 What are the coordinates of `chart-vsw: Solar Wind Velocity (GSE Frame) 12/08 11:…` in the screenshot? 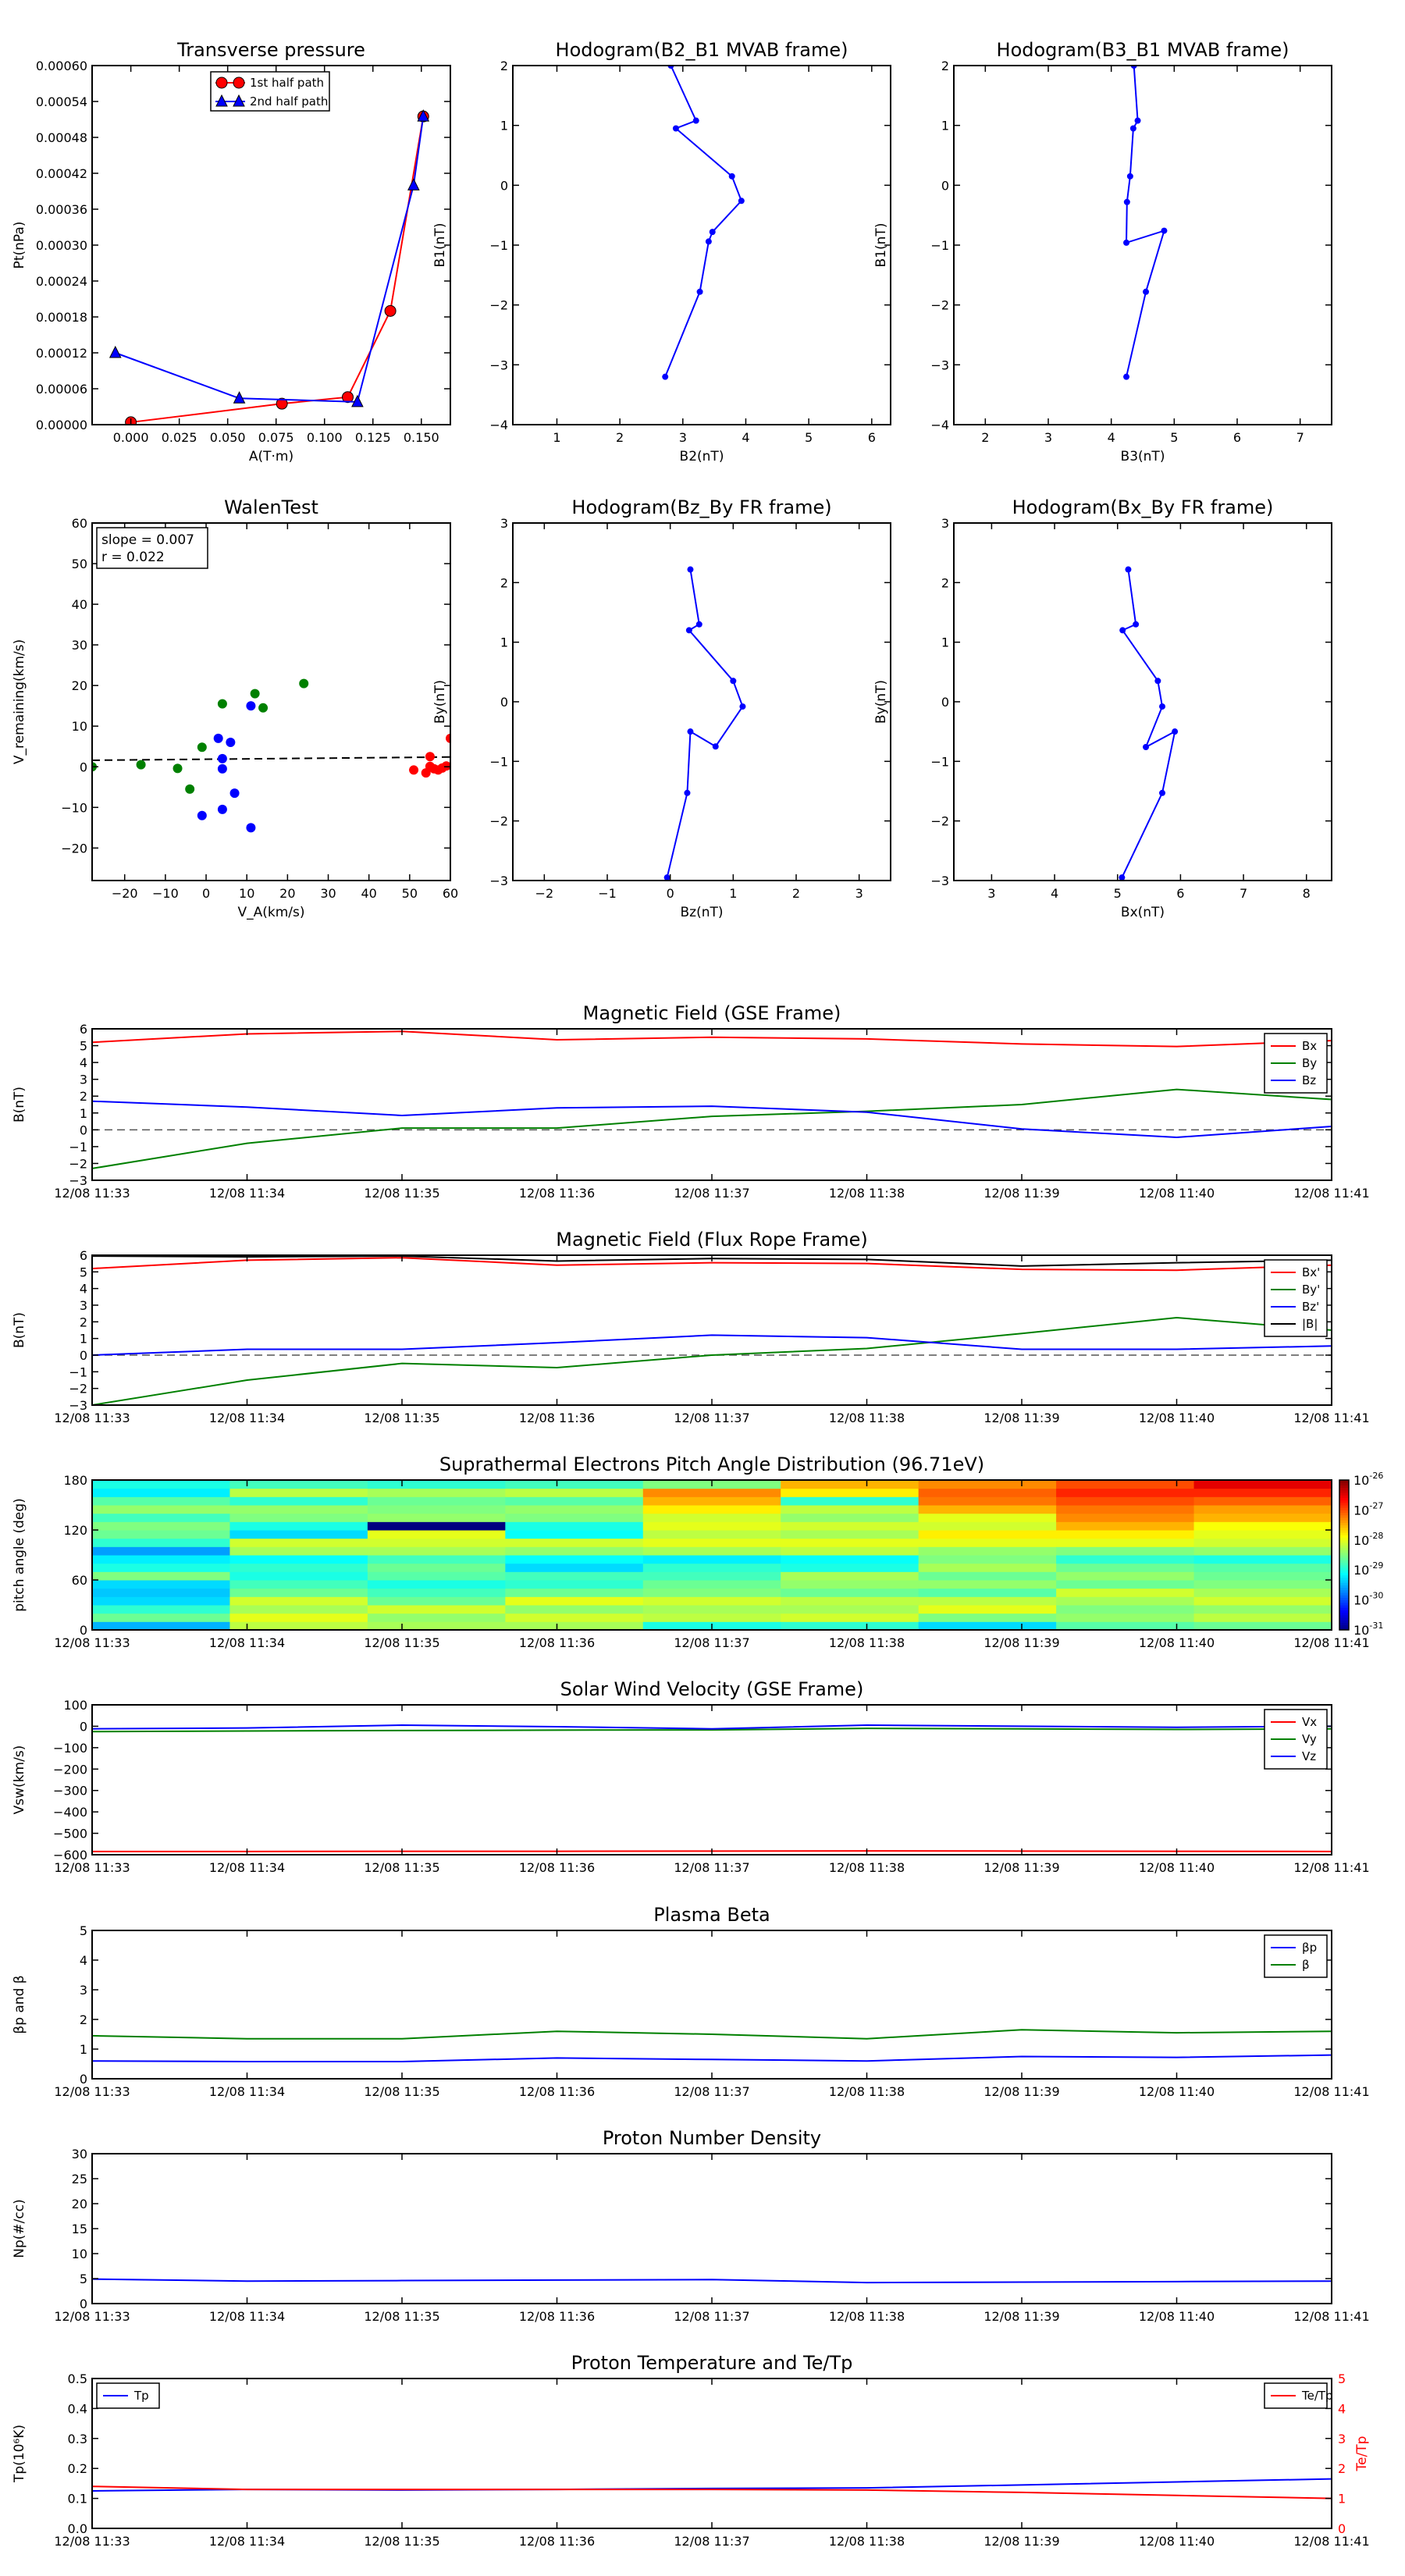 It's located at (691, 1777).